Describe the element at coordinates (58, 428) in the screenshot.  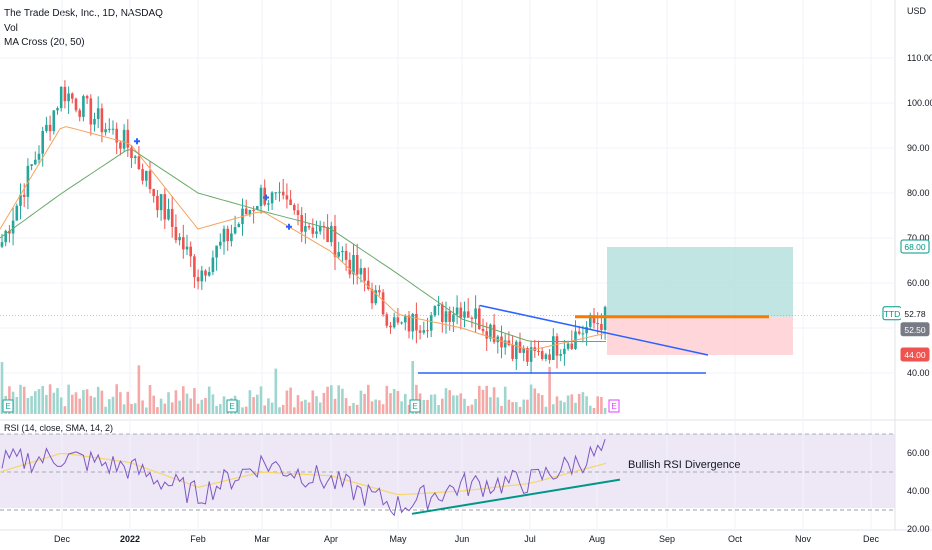
I see `rsi-panel-label: RSI (14, close, SMA, 14, 2)` at that location.